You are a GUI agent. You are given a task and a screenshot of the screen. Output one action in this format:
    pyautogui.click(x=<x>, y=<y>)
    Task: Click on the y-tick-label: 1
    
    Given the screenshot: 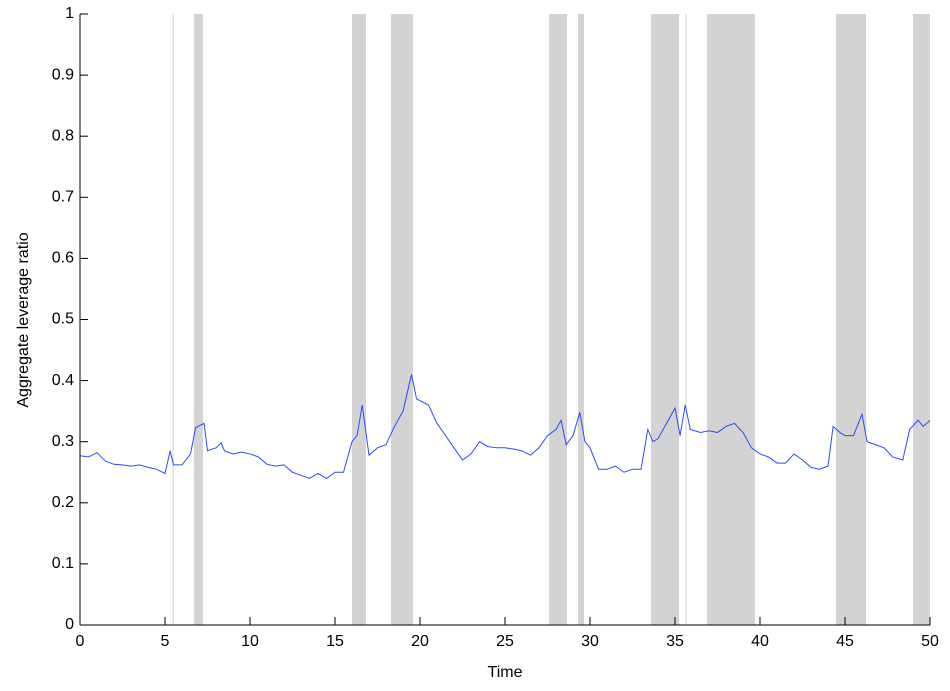 What is the action you would take?
    pyautogui.click(x=69, y=13)
    